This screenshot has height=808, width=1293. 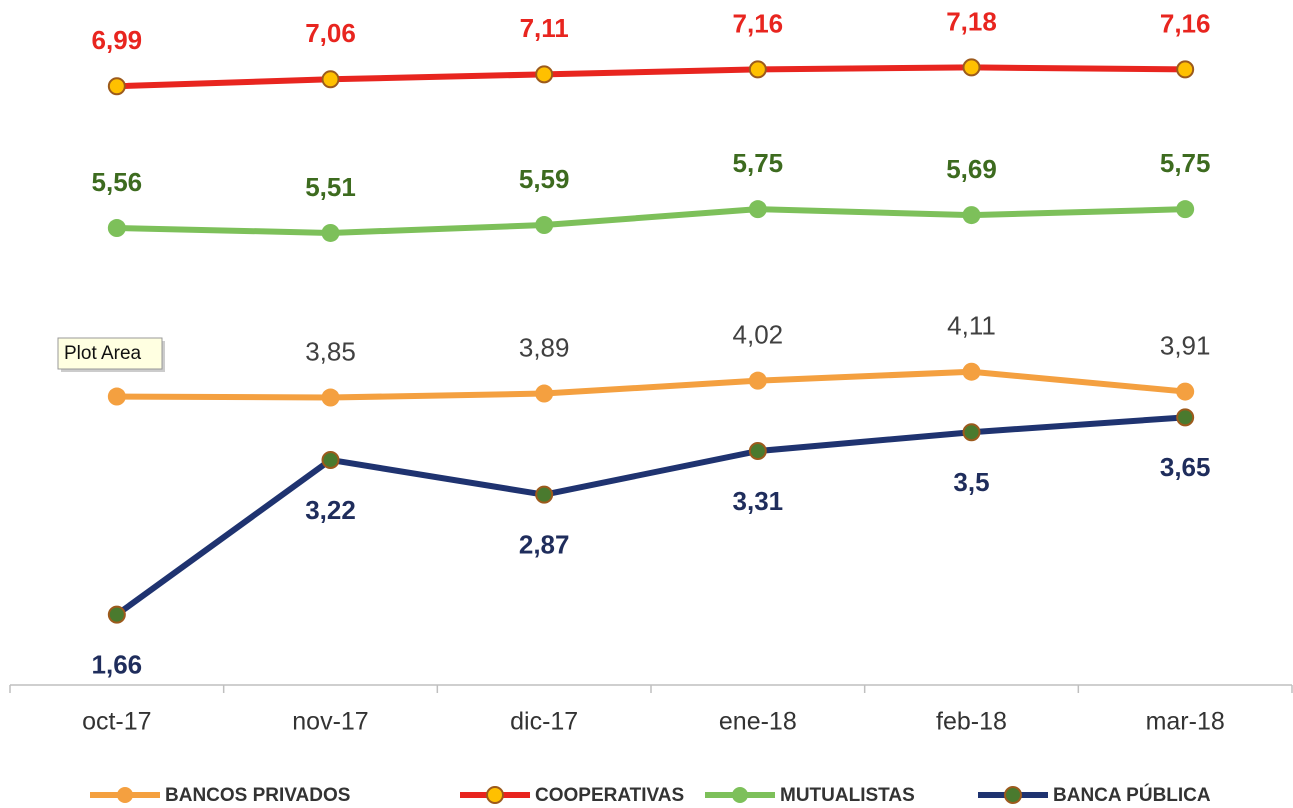 I want to click on data-label: 6,99, so click(x=117, y=40).